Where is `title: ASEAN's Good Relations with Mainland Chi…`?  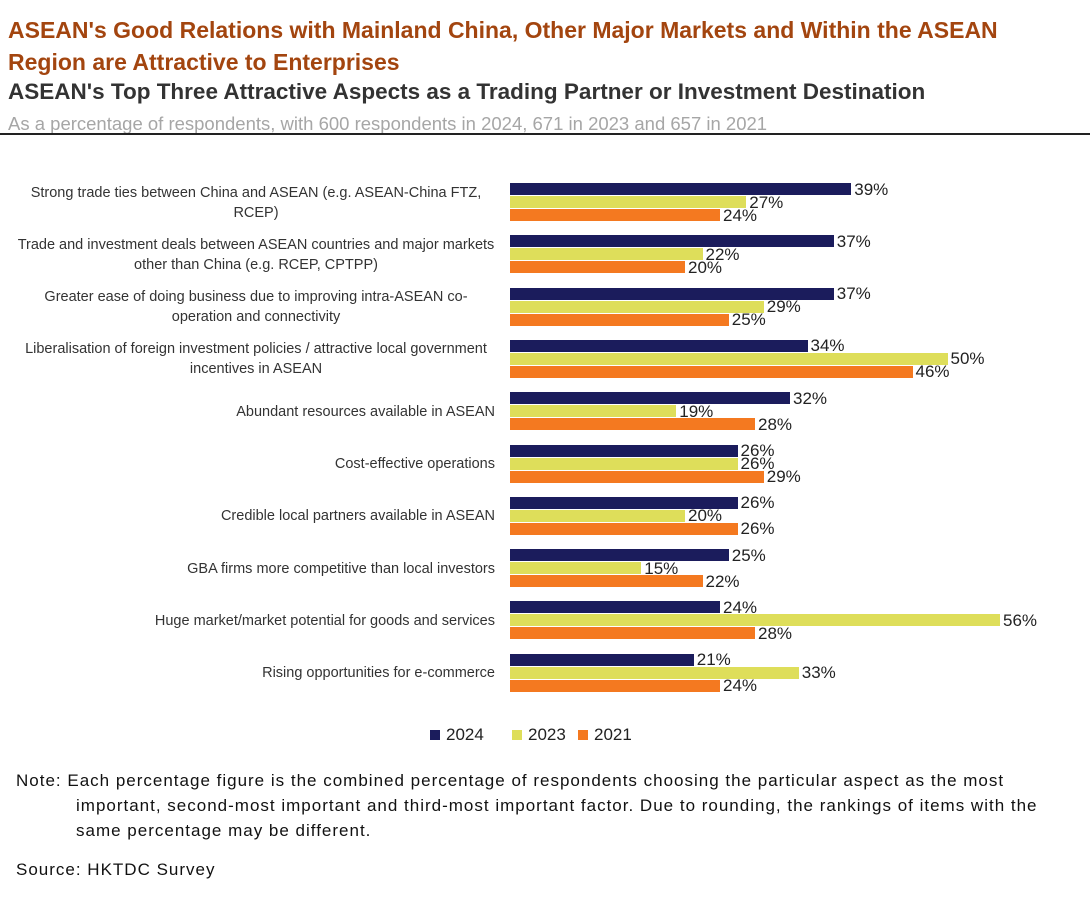
title: ASEAN's Good Relations with Mainland Chi… is located at coordinates (503, 46).